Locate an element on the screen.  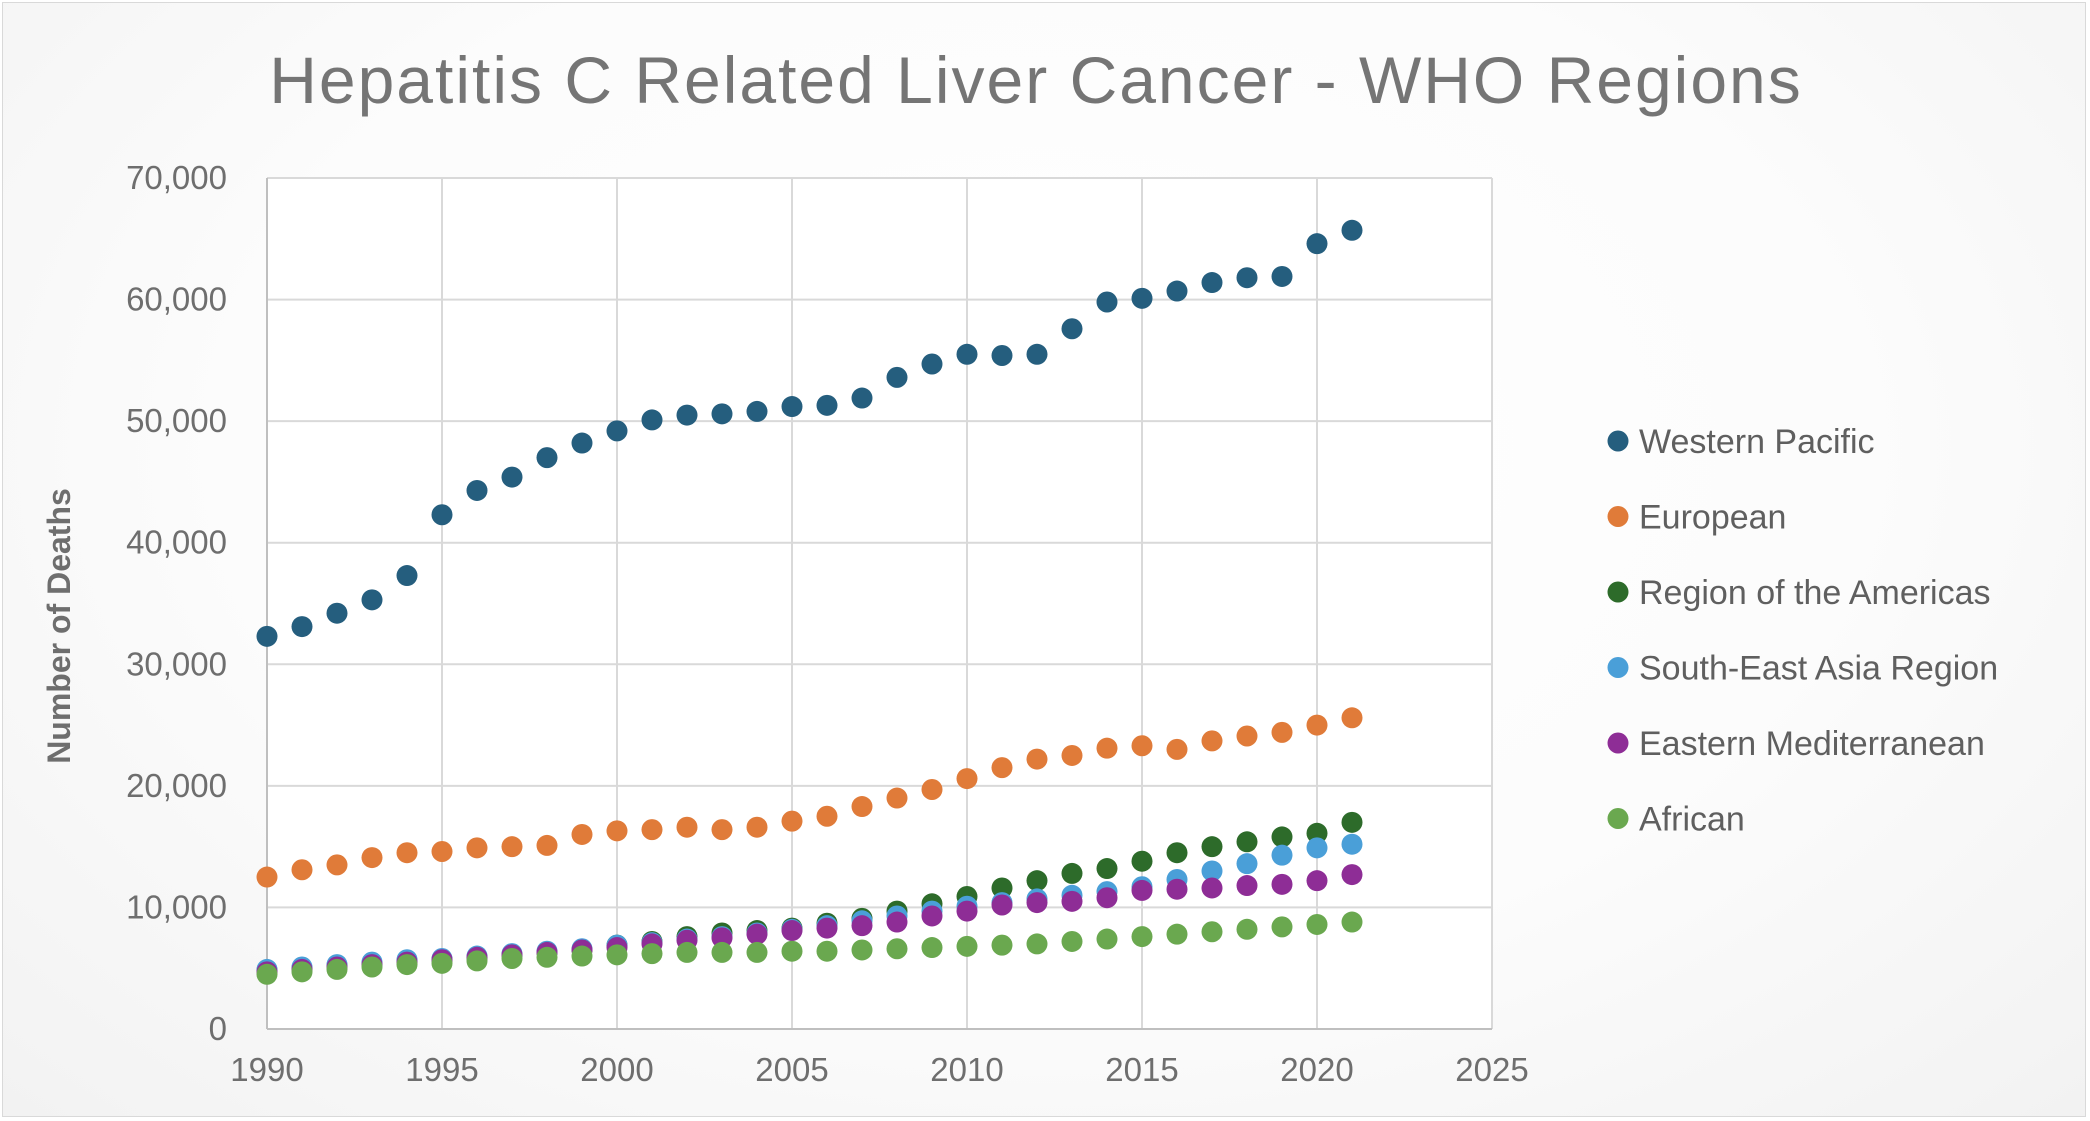
legend-item: Region of the Americas is located at coordinates (1799, 593).